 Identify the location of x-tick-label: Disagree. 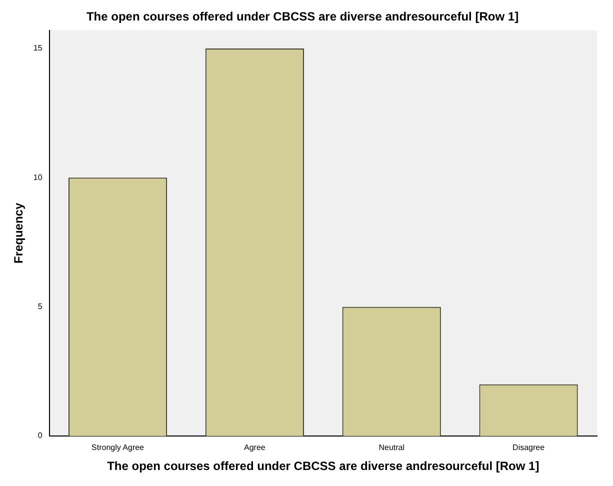
(529, 447).